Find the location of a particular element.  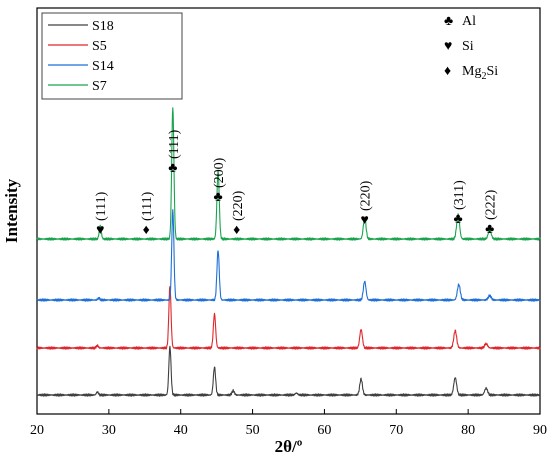

x-tick-label: 80 is located at coordinates (468, 430).